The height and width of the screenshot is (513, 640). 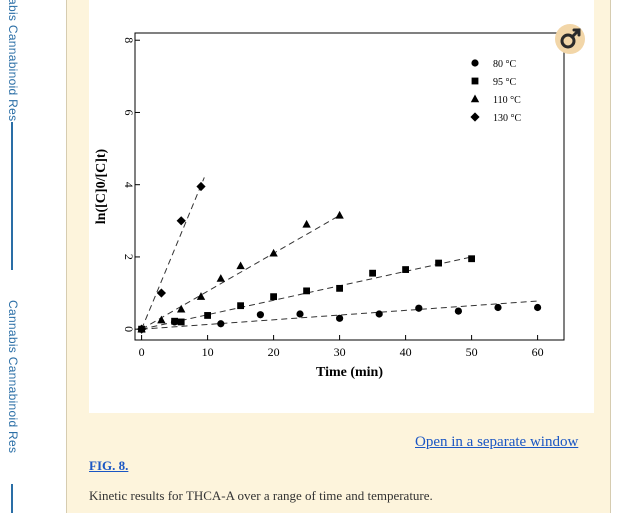 What do you see at coordinates (129, 112) in the screenshot?
I see `y-tick-label: 6` at bounding box center [129, 112].